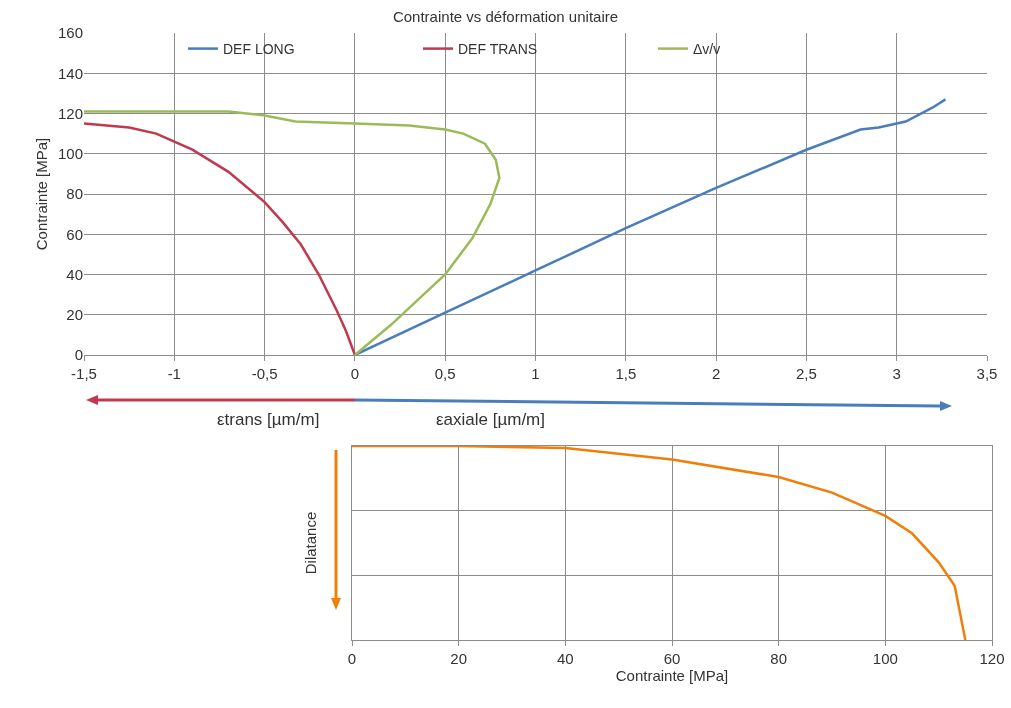 This screenshot has height=708, width=1011. Describe the element at coordinates (565, 658) in the screenshot. I see `x-tick-label: 40` at that location.